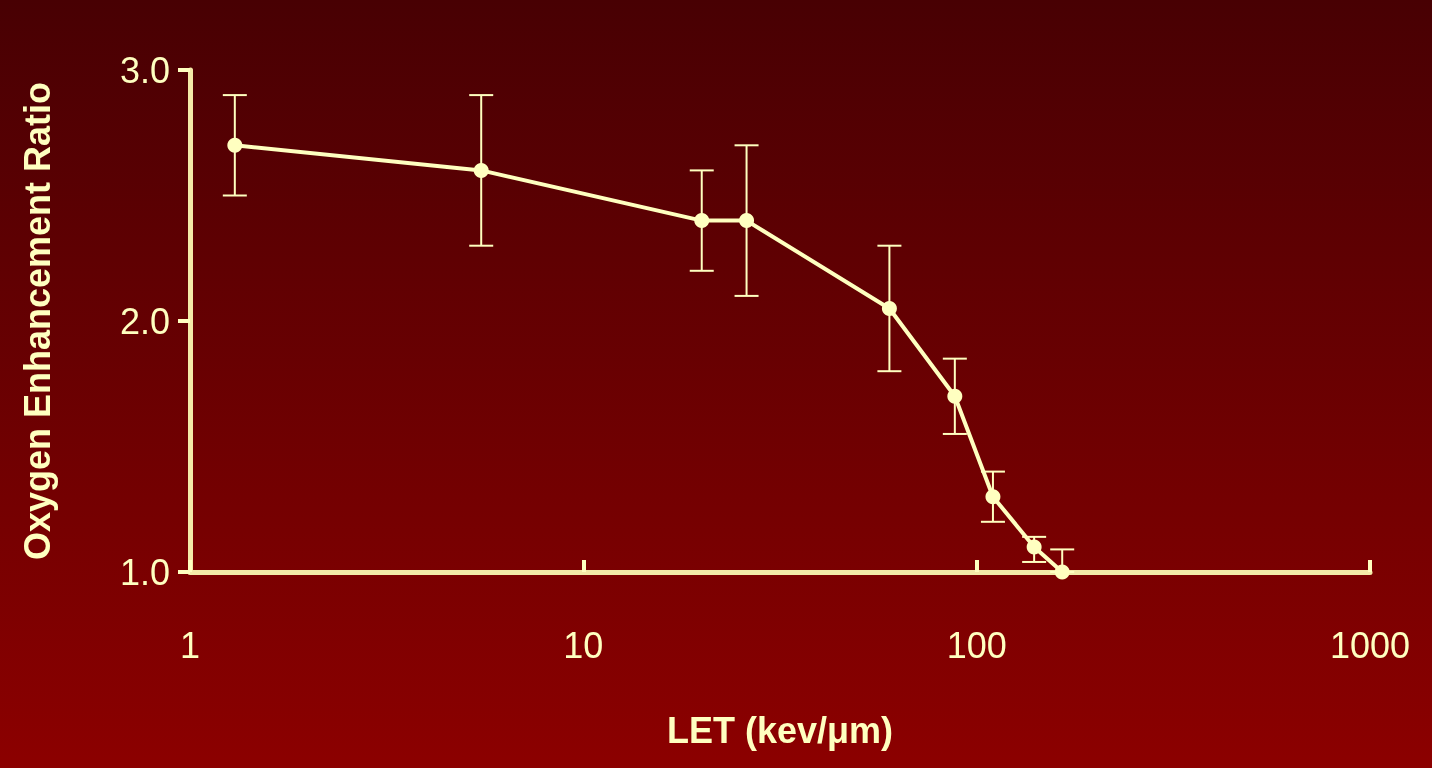 This screenshot has width=1432, height=768. I want to click on x-axis-title: LET (kev/μm), so click(780, 730).